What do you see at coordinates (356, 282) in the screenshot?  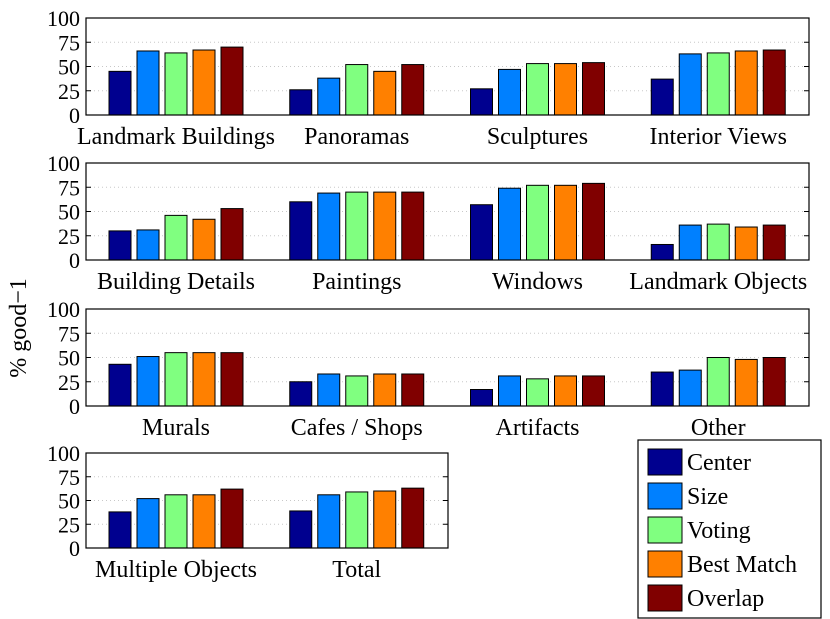 I see `x-category-label: Paintings` at bounding box center [356, 282].